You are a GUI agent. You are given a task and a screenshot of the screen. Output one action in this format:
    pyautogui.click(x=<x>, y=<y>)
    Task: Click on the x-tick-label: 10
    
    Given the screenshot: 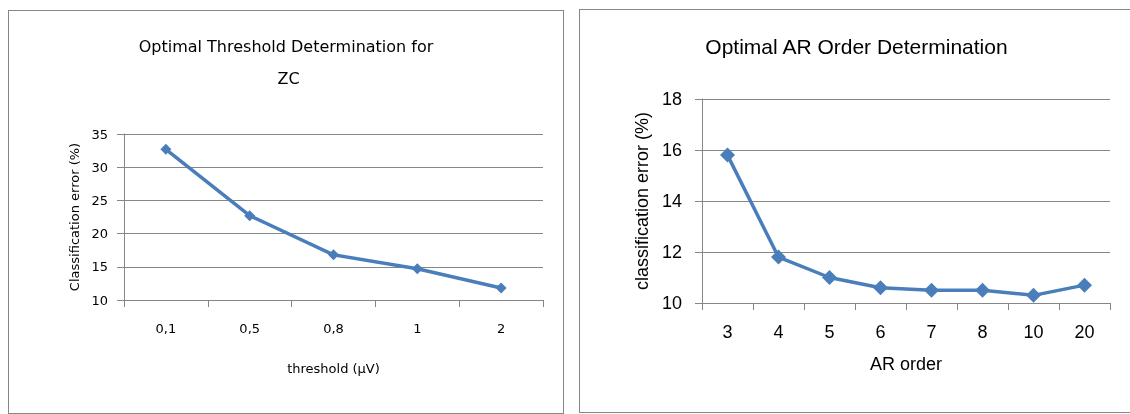 What is the action you would take?
    pyautogui.click(x=1033, y=332)
    